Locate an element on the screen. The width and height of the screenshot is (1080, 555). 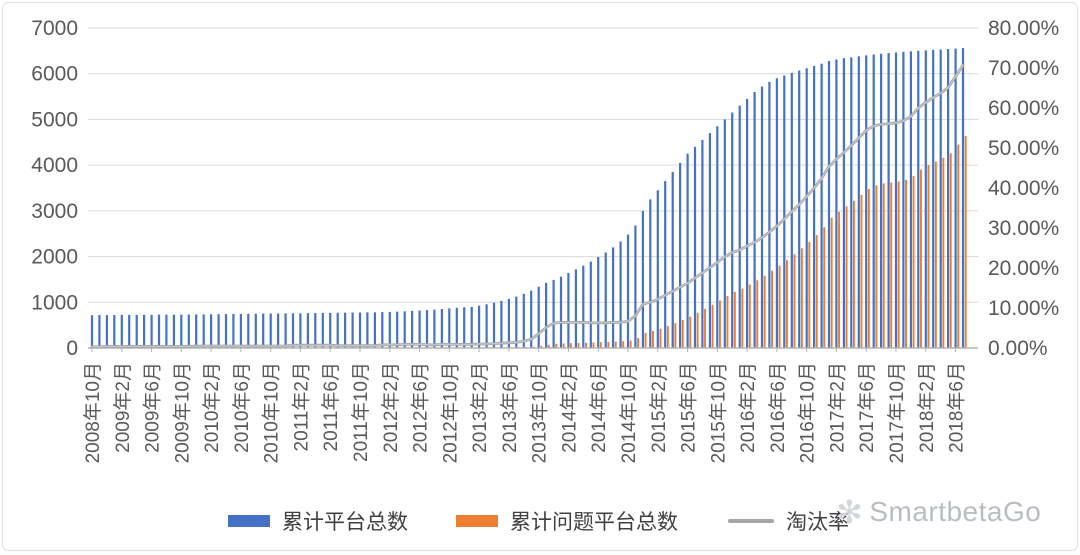
x-axis-label: 2017年6月 is located at coordinates (867, 407).